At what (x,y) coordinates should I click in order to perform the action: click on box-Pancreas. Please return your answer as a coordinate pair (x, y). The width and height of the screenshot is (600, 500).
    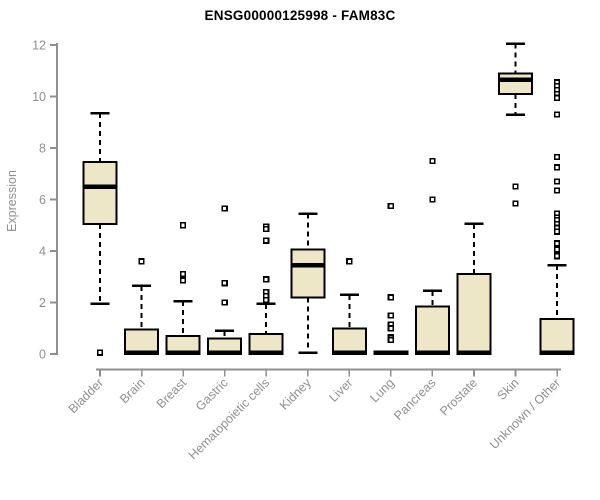
    Looking at the image, I should click on (432, 330).